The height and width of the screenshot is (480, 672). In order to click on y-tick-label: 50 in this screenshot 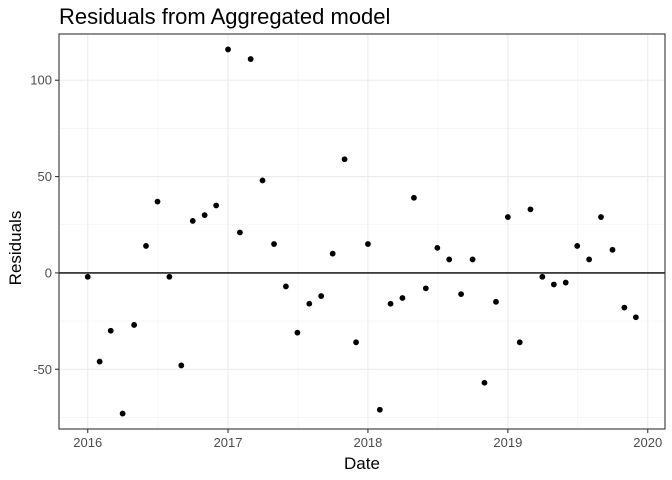, I will do `click(45, 176)`.